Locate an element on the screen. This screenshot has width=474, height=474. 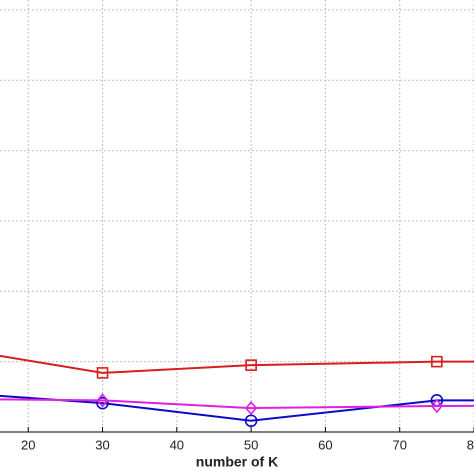
x-tick-label: 60 is located at coordinates (325, 444).